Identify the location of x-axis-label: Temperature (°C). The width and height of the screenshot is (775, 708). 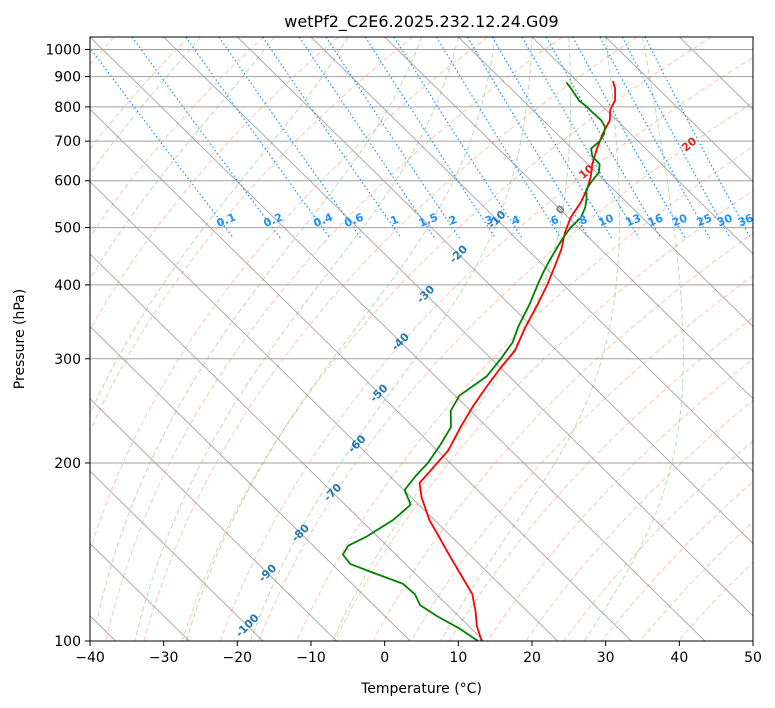
(421, 689).